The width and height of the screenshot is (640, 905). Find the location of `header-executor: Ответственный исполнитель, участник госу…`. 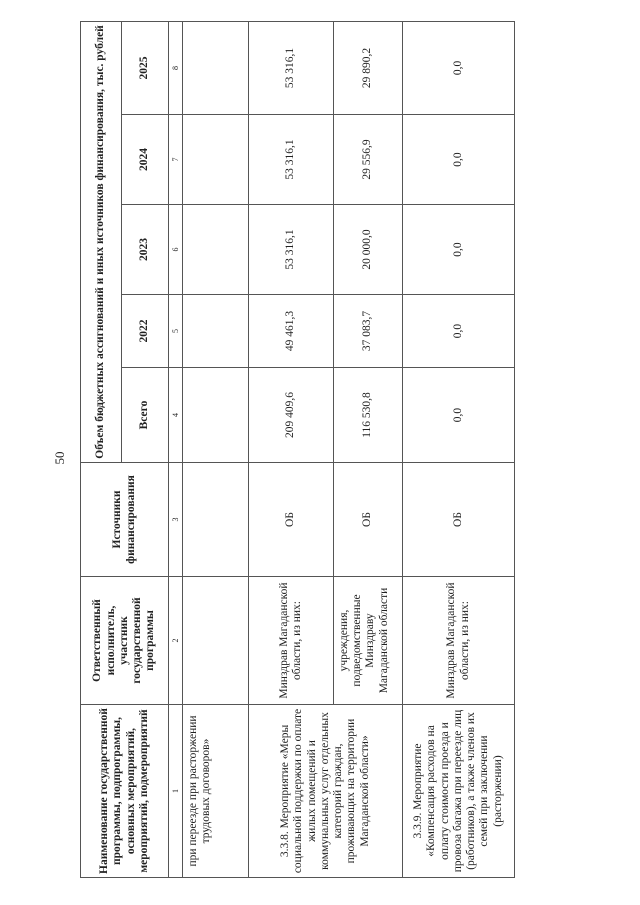

header-executor: Ответственный исполнитель, участник госу… is located at coordinates (124, 640).